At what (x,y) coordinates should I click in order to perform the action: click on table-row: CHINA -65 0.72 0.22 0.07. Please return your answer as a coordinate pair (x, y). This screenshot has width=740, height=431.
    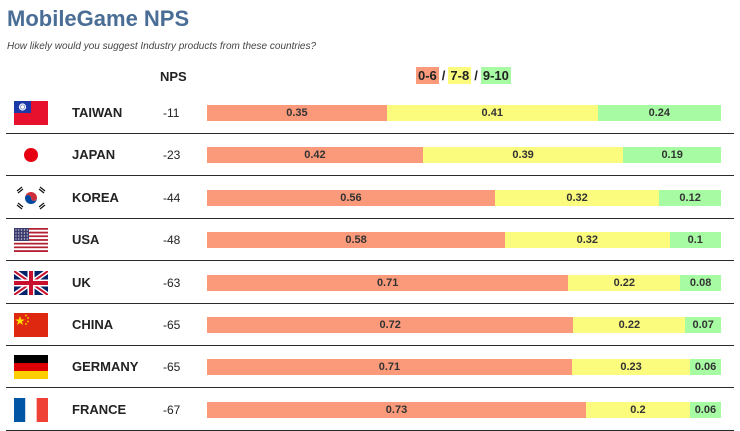
    Looking at the image, I should click on (370, 325).